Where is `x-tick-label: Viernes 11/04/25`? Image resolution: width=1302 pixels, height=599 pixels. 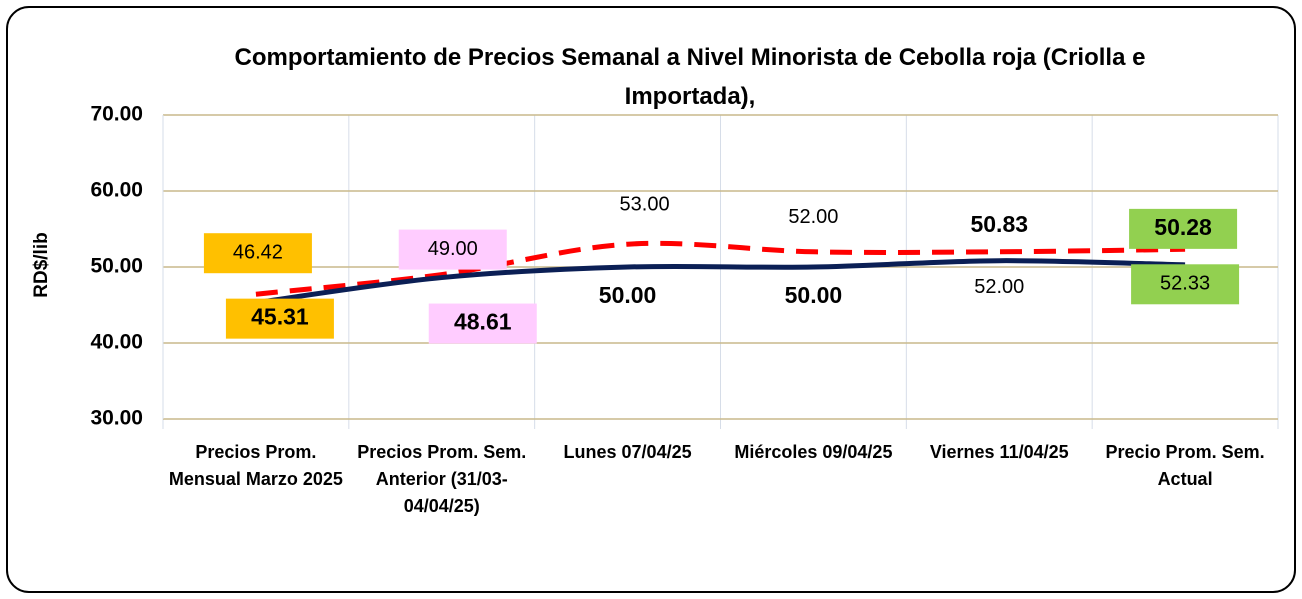 x-tick-label: Viernes 11/04/25 is located at coordinates (999, 452).